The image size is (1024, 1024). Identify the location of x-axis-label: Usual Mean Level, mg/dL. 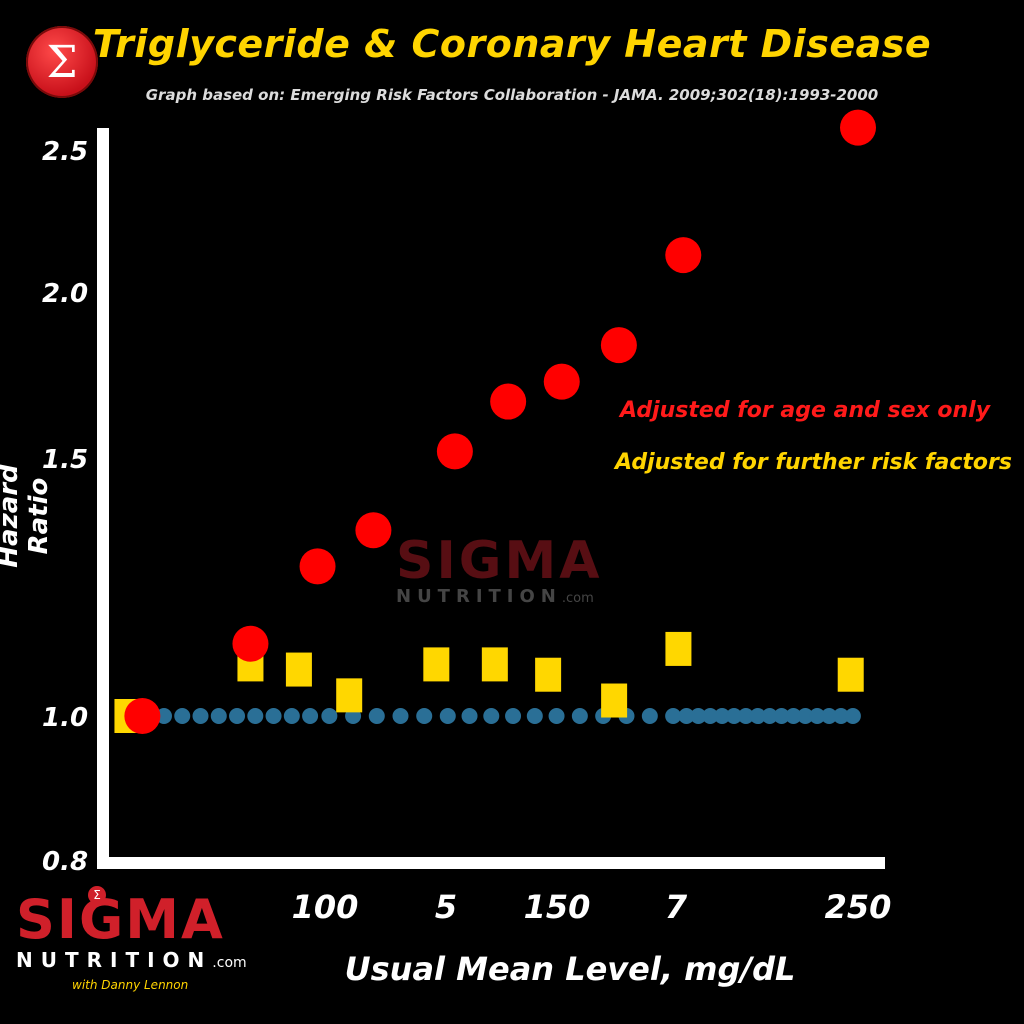
(570, 969).